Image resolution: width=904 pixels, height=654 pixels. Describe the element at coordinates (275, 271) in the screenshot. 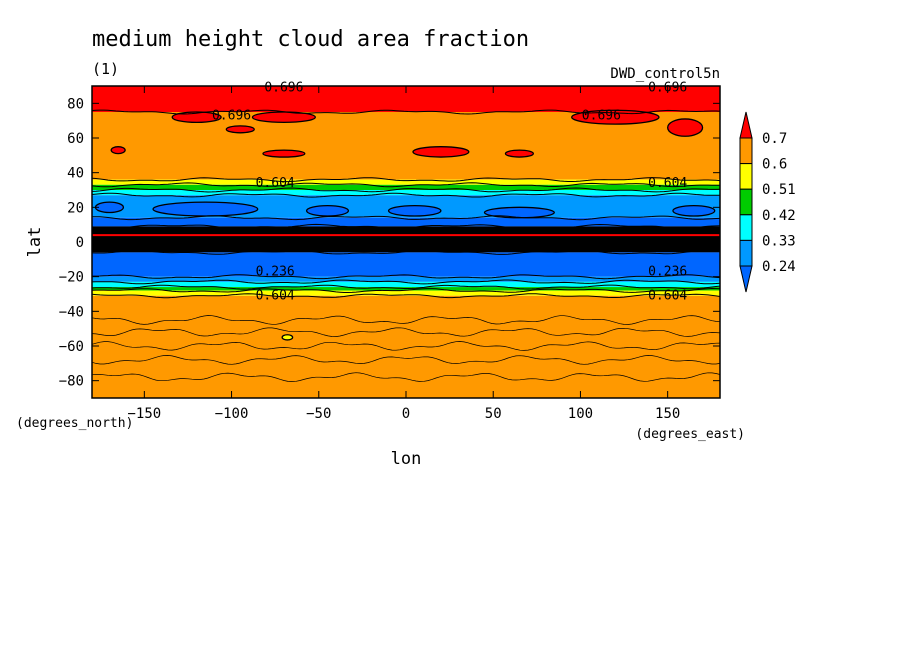

I see `contour-label-6: 0.236` at that location.